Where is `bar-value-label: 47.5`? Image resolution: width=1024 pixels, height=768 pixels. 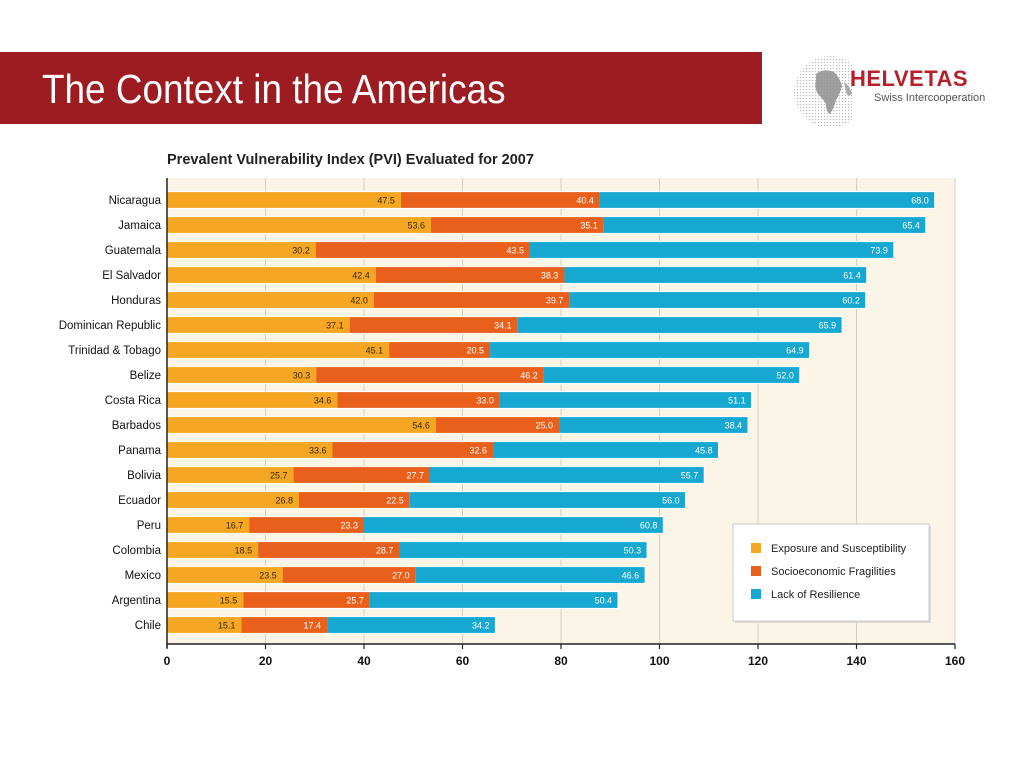
bar-value-label: 47.5 is located at coordinates (386, 201).